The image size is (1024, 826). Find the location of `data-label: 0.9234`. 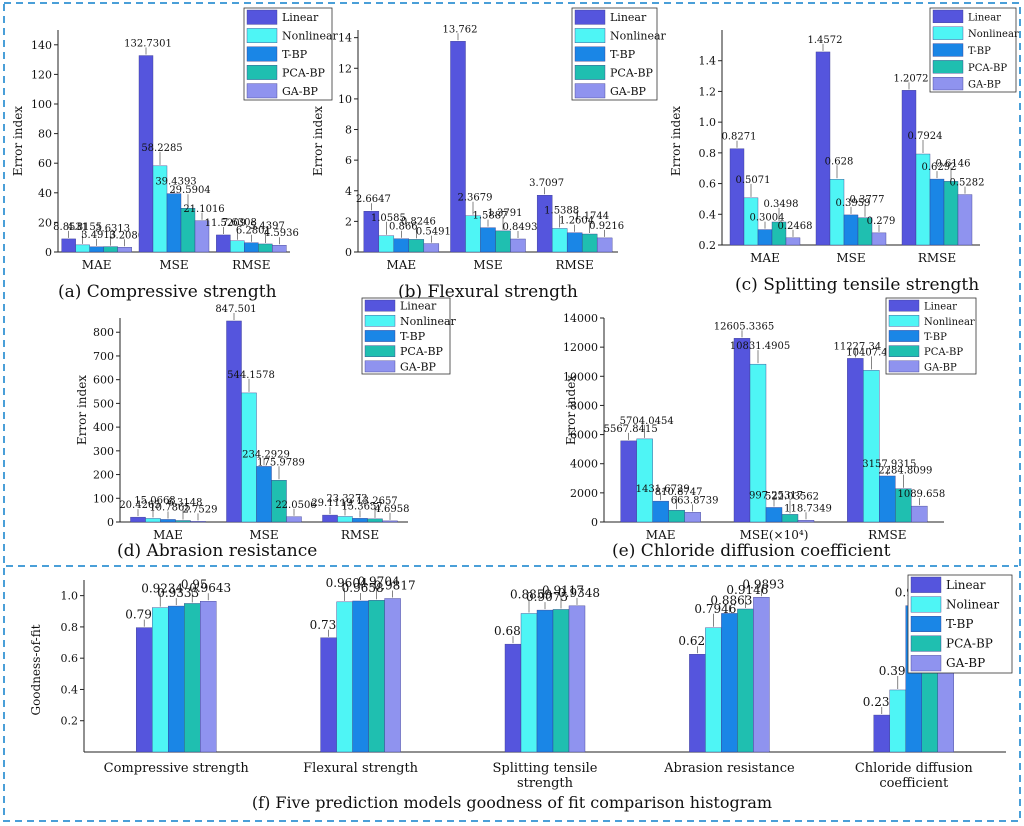

data-label: 0.9234 is located at coordinates (162, 589).